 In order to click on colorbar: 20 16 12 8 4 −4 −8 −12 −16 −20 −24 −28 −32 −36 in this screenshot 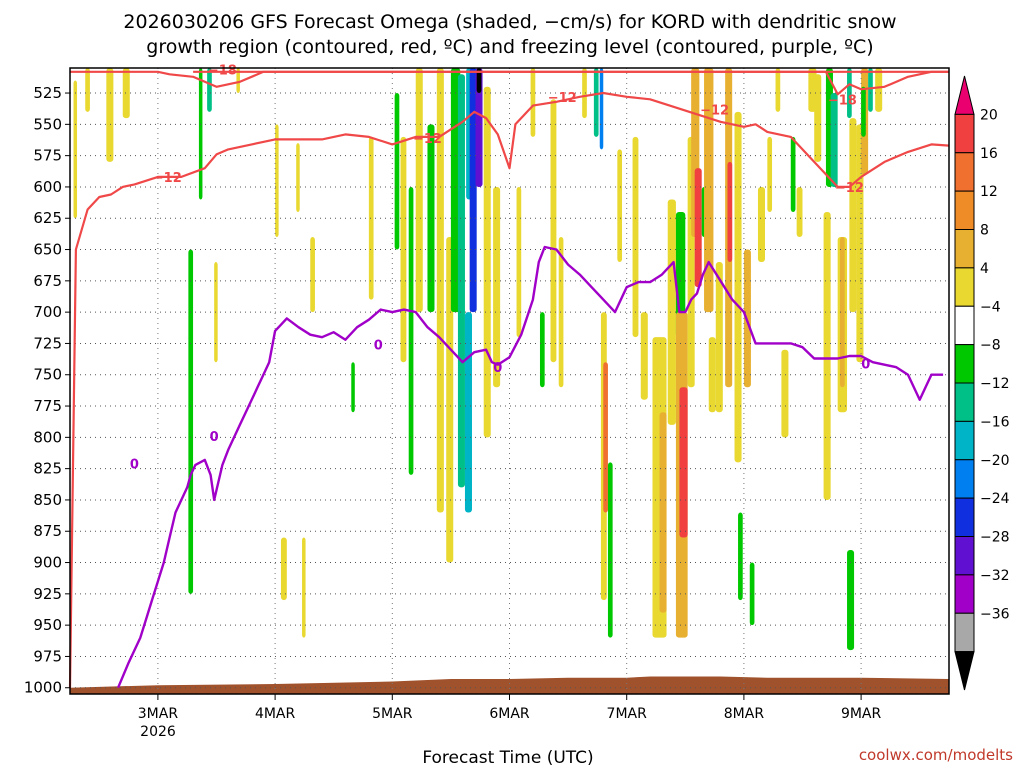, I will do `click(982, 383)`.